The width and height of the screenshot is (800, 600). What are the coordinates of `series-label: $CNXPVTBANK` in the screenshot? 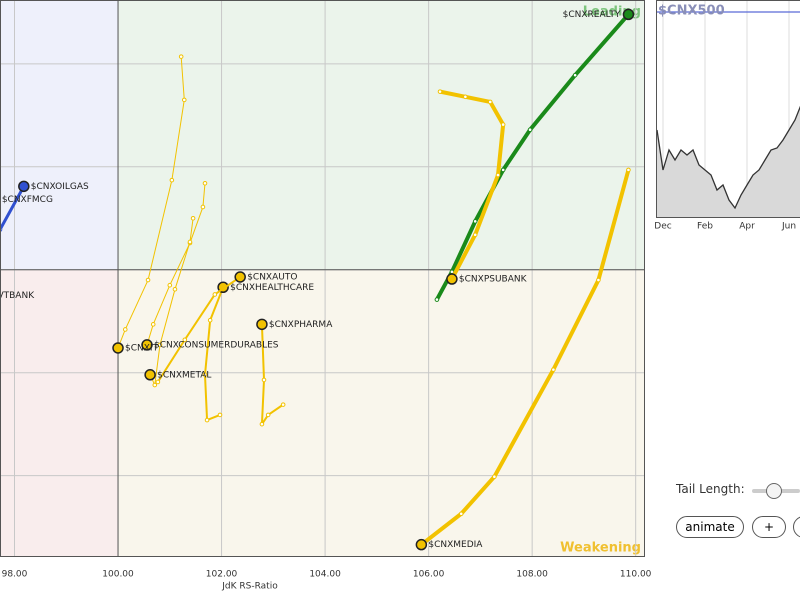 It's located at (17, 296).